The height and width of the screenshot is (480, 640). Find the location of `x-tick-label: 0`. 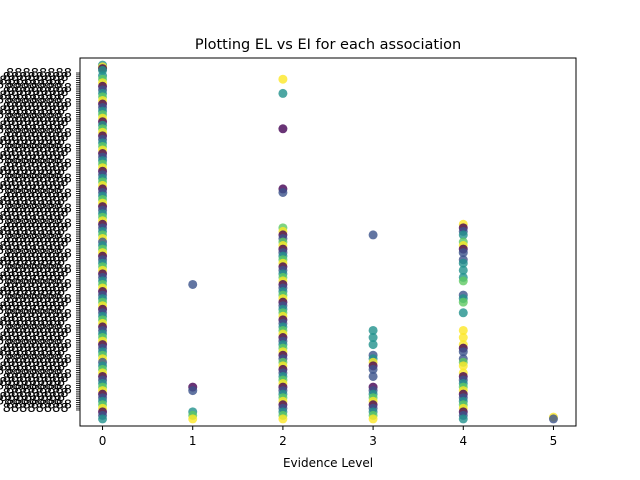

x-tick-label: 0 is located at coordinates (103, 441).